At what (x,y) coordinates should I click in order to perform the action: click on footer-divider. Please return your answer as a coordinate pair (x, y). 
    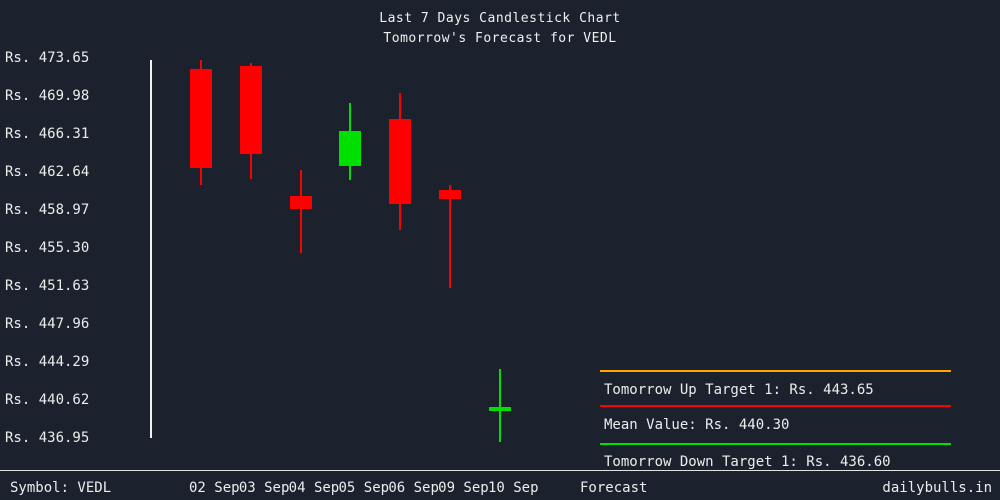
    Looking at the image, I should click on (500, 470).